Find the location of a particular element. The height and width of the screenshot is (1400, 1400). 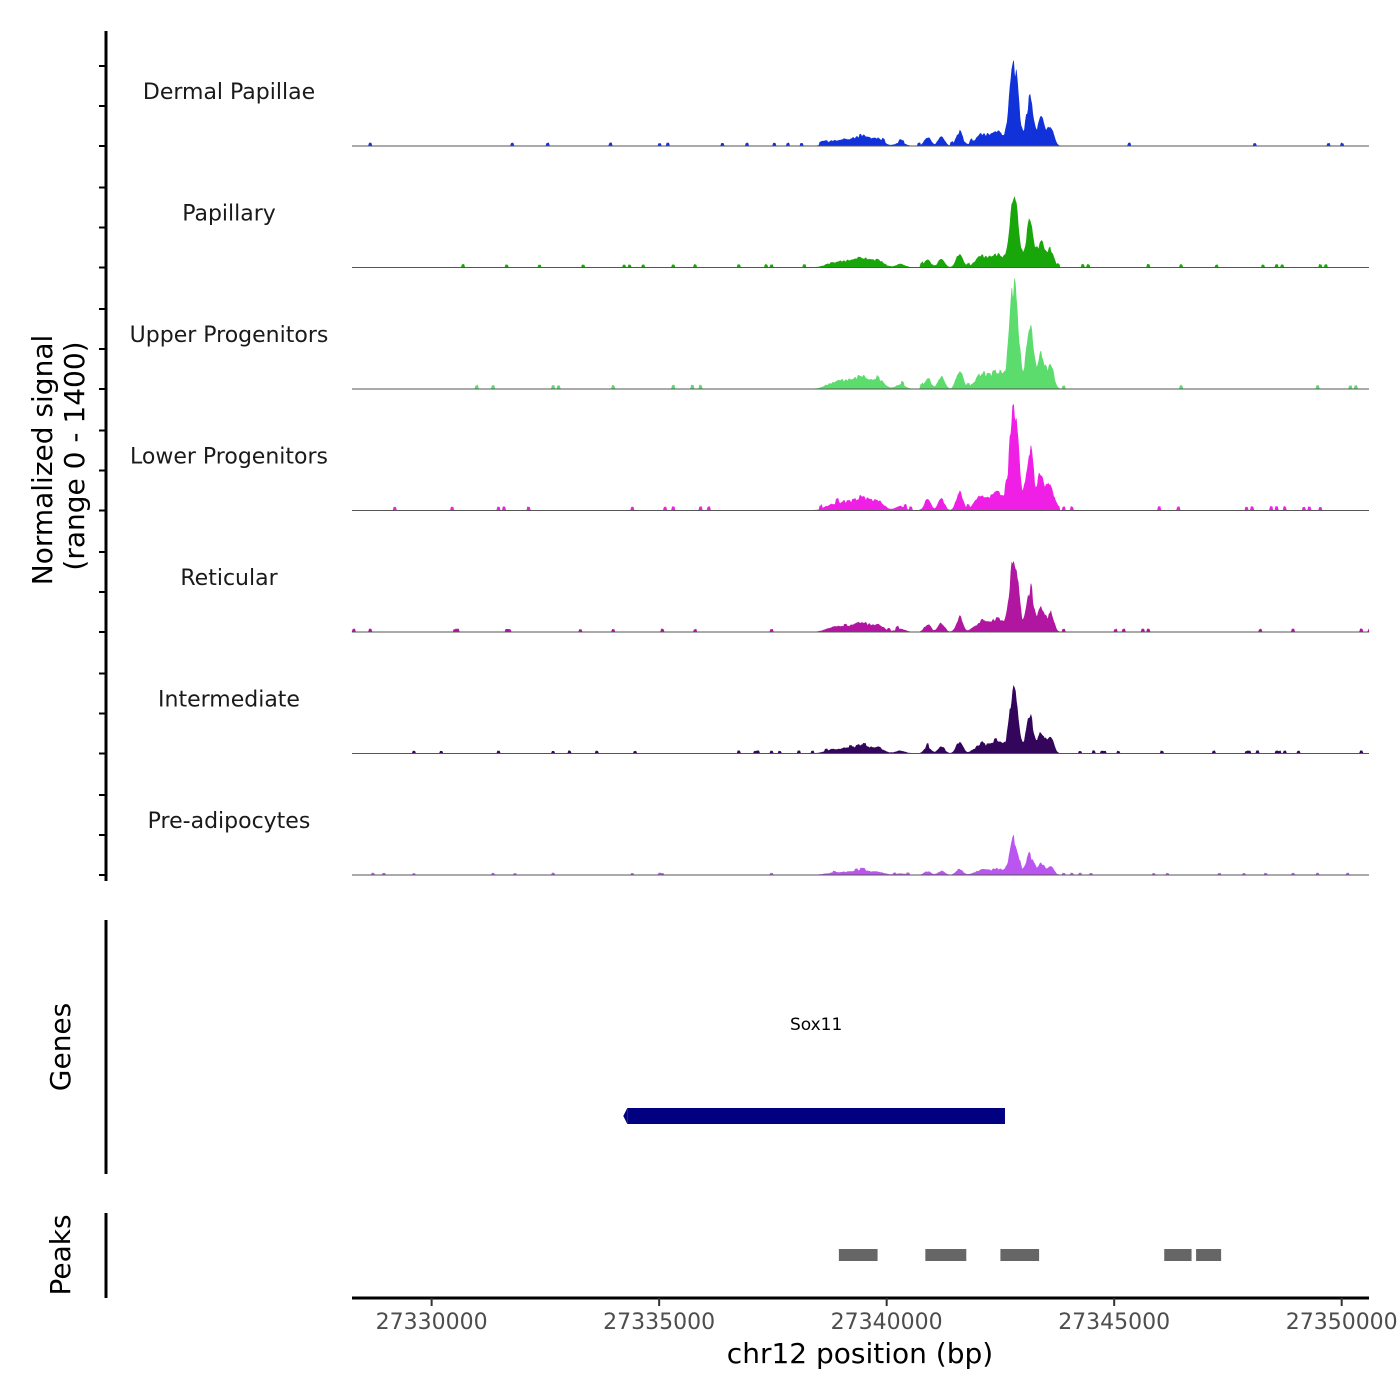

signal-track: Intermediate is located at coordinates (763, 719).